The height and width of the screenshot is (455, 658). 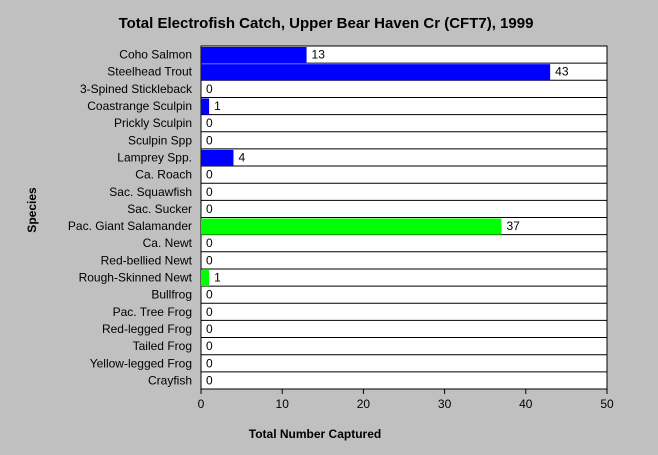 What do you see at coordinates (152, 312) in the screenshot?
I see `category-label: Pac. Tree Frog` at bounding box center [152, 312].